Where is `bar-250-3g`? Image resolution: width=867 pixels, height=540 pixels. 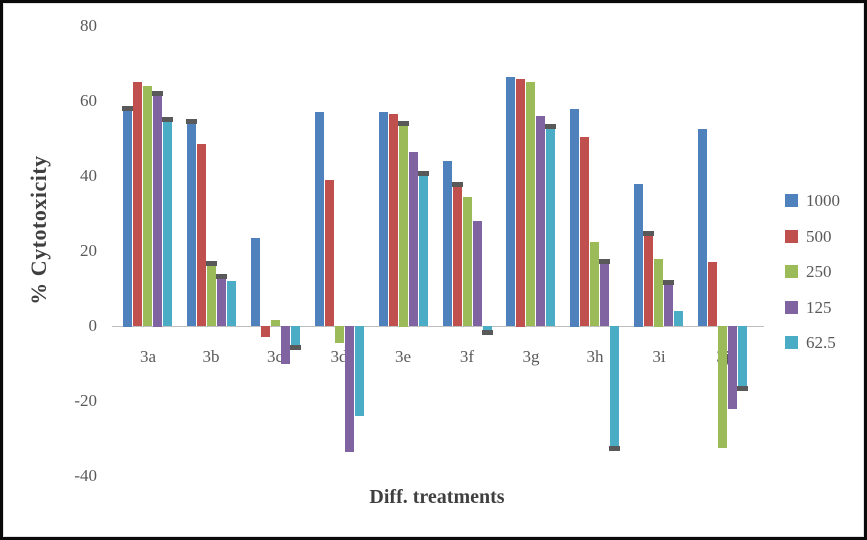 bar-250-3g is located at coordinates (530, 204).